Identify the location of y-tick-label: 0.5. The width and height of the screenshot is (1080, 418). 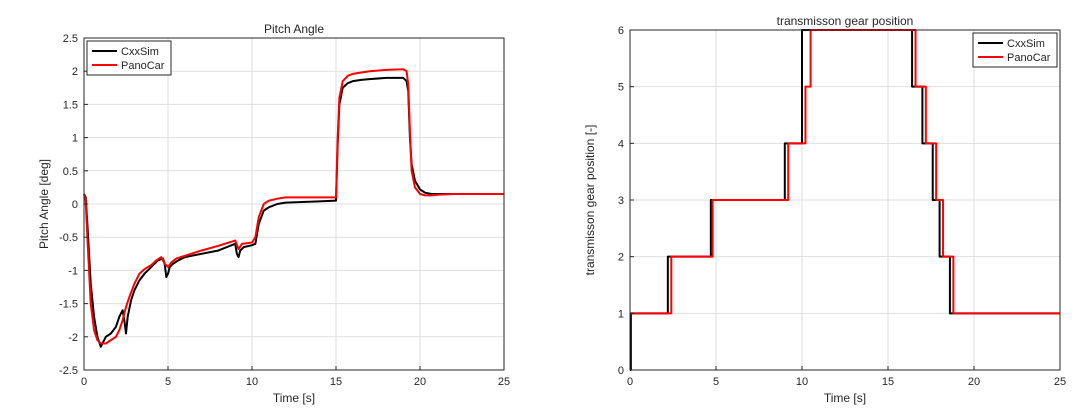
(70, 172).